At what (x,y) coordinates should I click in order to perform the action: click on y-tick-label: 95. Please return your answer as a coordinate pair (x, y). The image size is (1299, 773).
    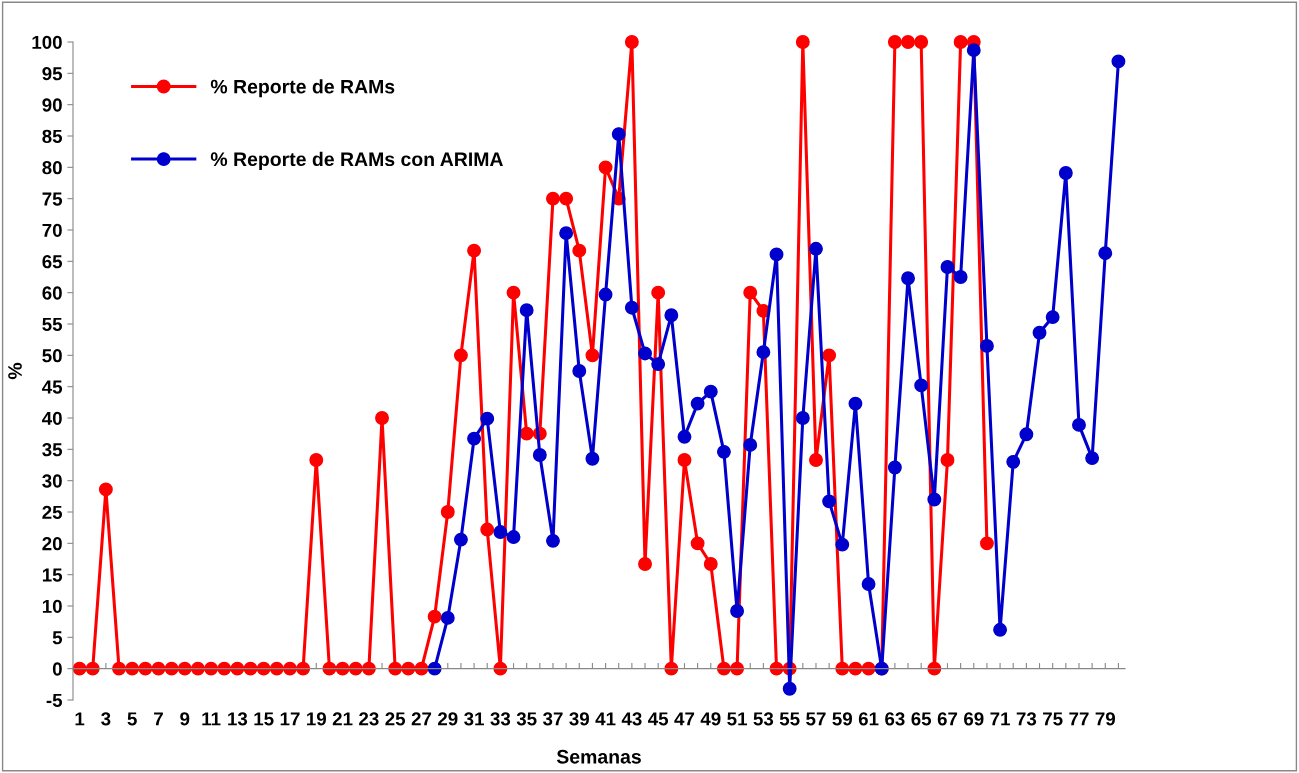
    Looking at the image, I should click on (52, 74).